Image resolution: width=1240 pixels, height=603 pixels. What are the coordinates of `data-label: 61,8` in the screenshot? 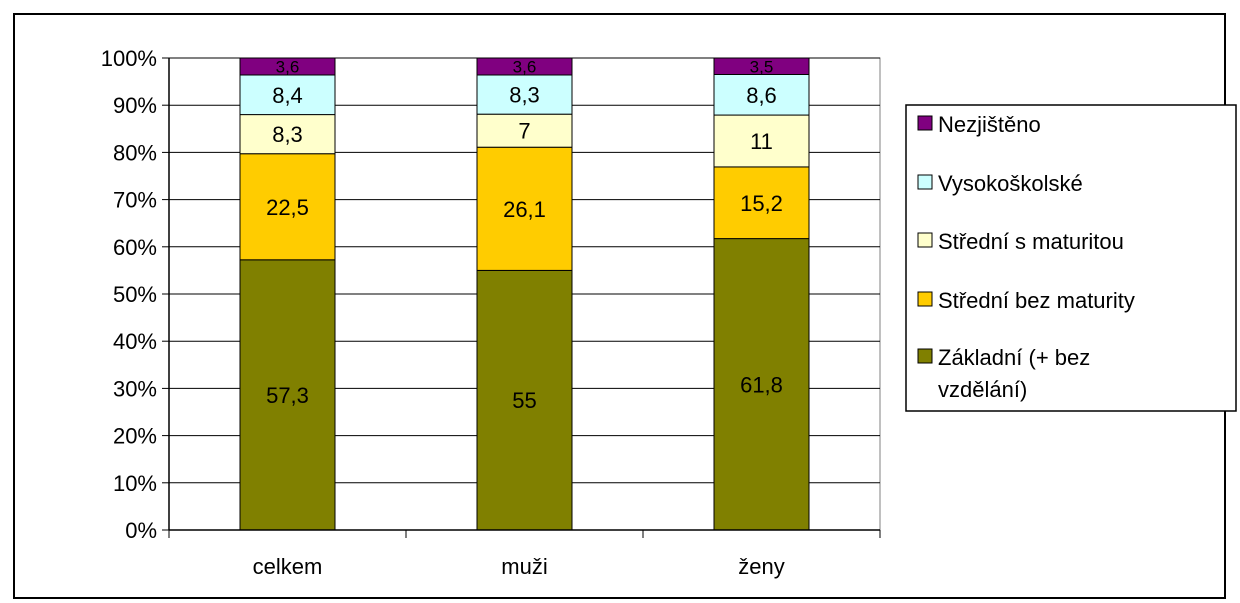 It's located at (761, 384).